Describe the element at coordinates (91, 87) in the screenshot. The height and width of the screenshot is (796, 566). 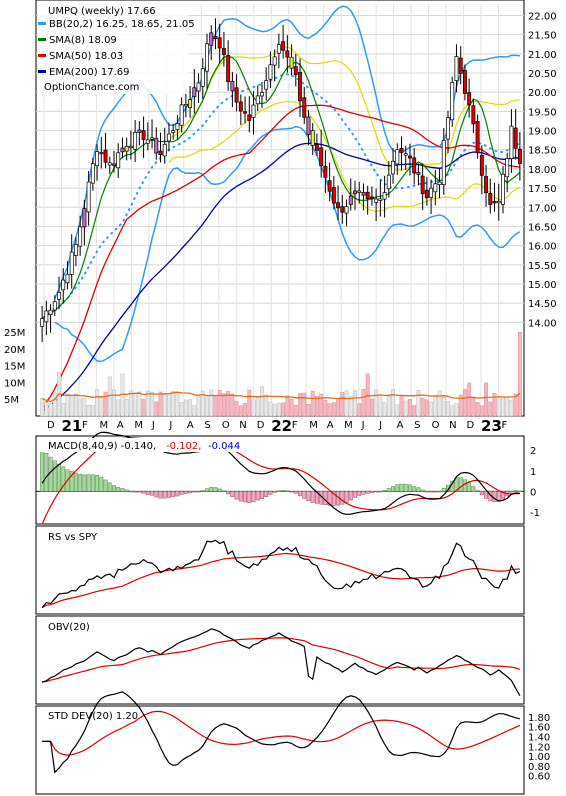
I see `source-label: OptionChance.com` at that location.